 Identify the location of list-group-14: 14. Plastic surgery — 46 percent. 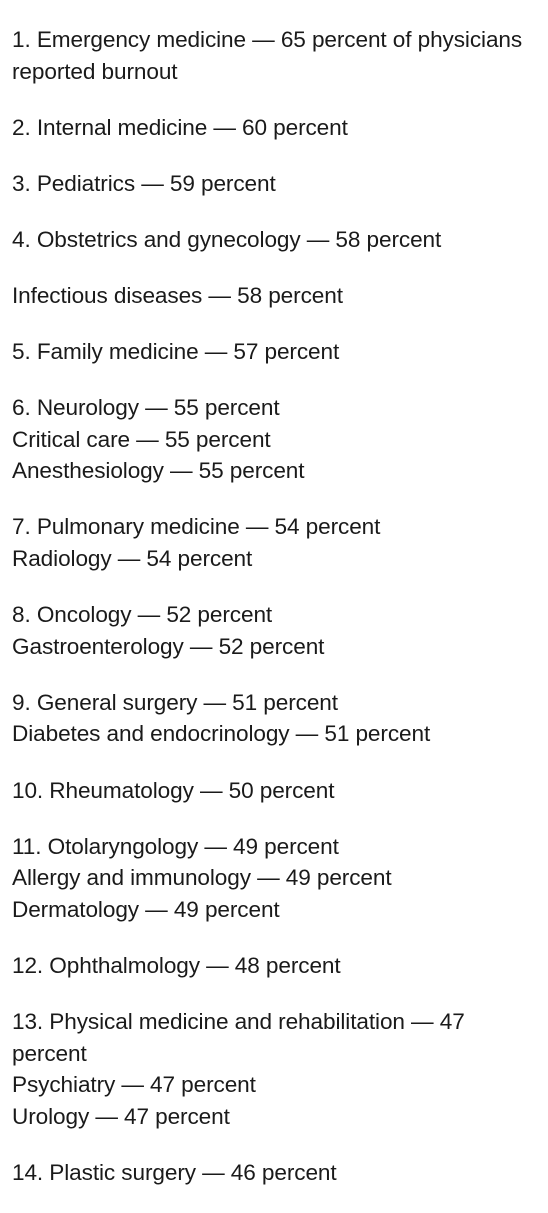
(272, 1173).